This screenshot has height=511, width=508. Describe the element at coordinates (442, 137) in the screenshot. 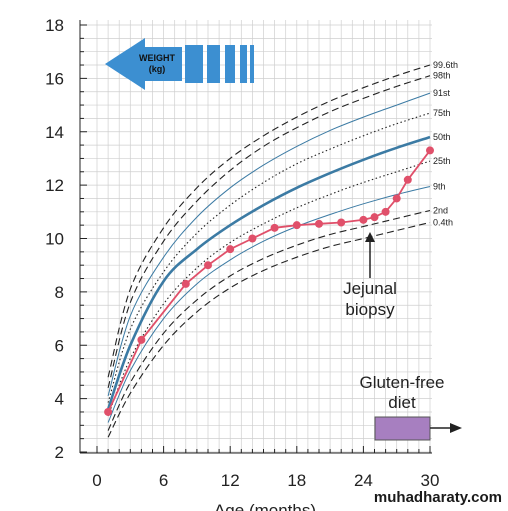

I see `centile-label: 50th` at that location.